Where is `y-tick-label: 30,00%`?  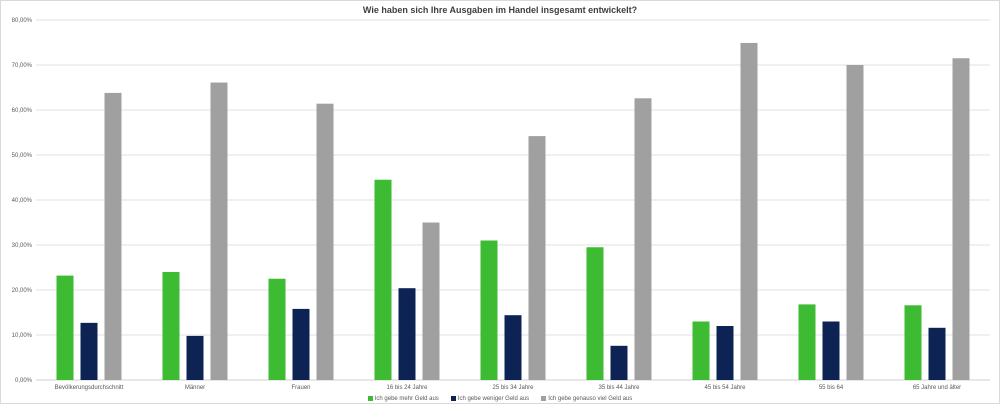 y-tick-label: 30,00% is located at coordinates (22, 246).